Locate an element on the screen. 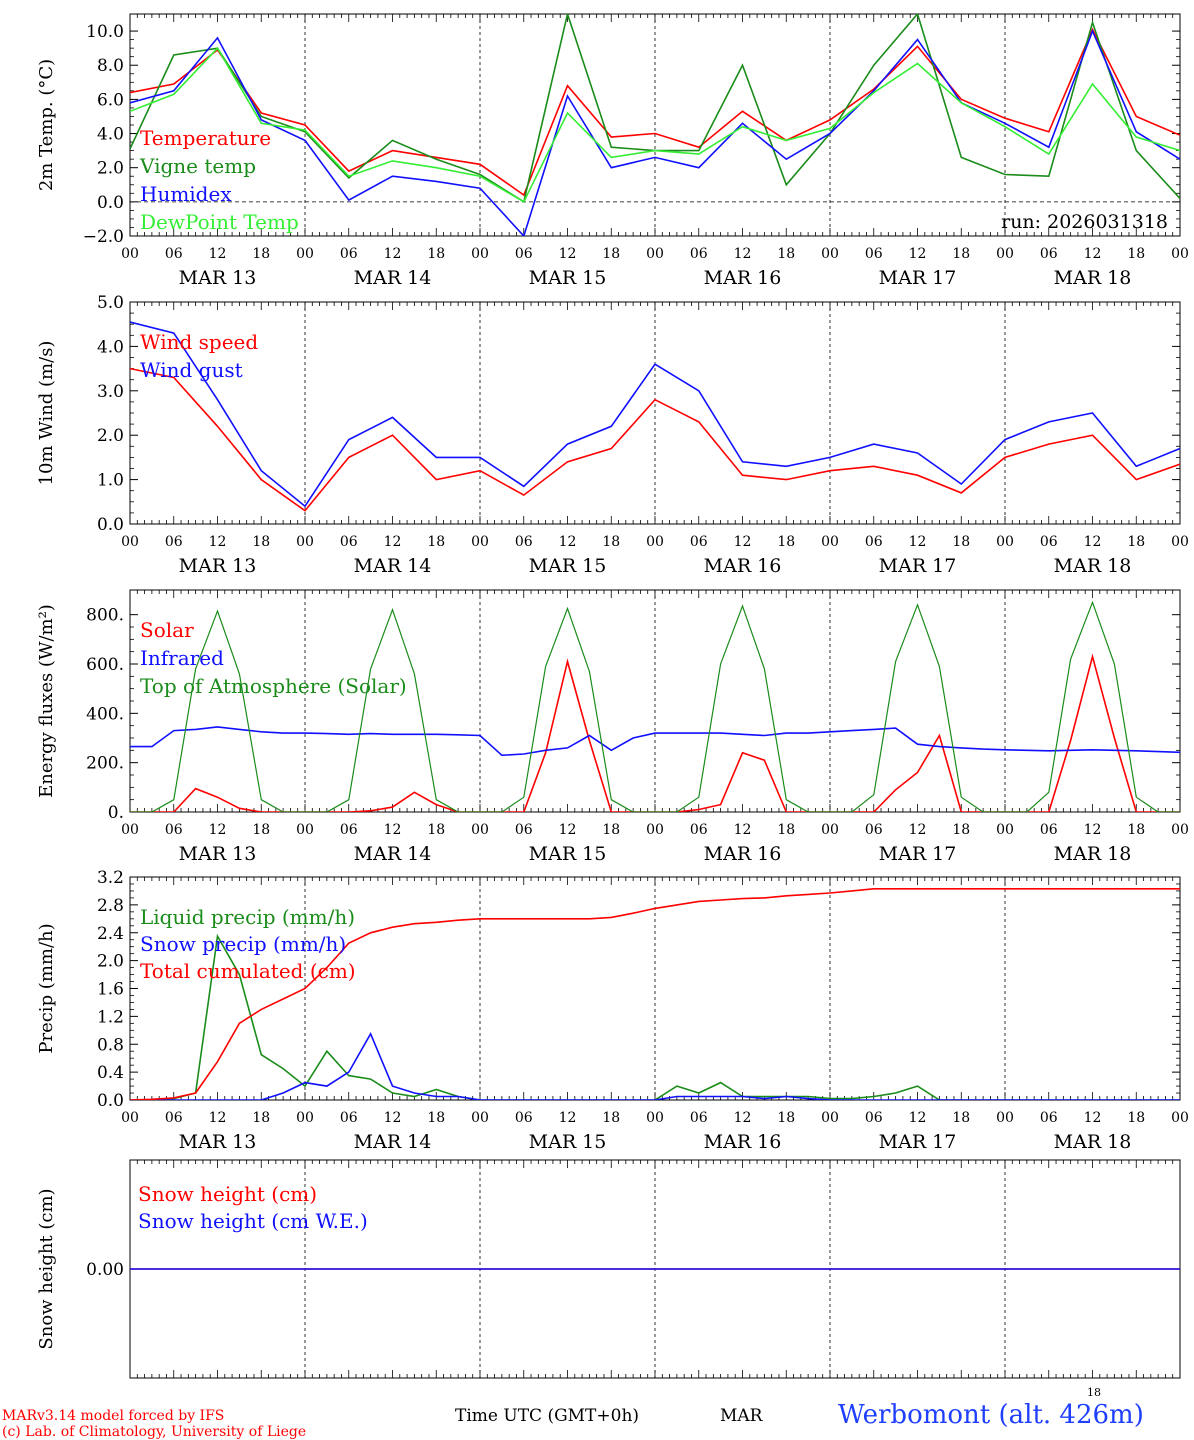  legend-entry: Wind gust is located at coordinates (191, 370).